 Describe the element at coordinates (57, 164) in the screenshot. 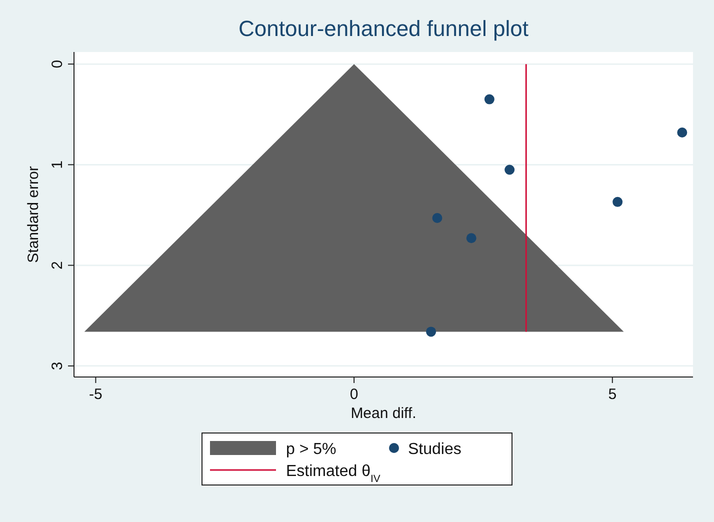

I see `y-tick-label: 1` at that location.